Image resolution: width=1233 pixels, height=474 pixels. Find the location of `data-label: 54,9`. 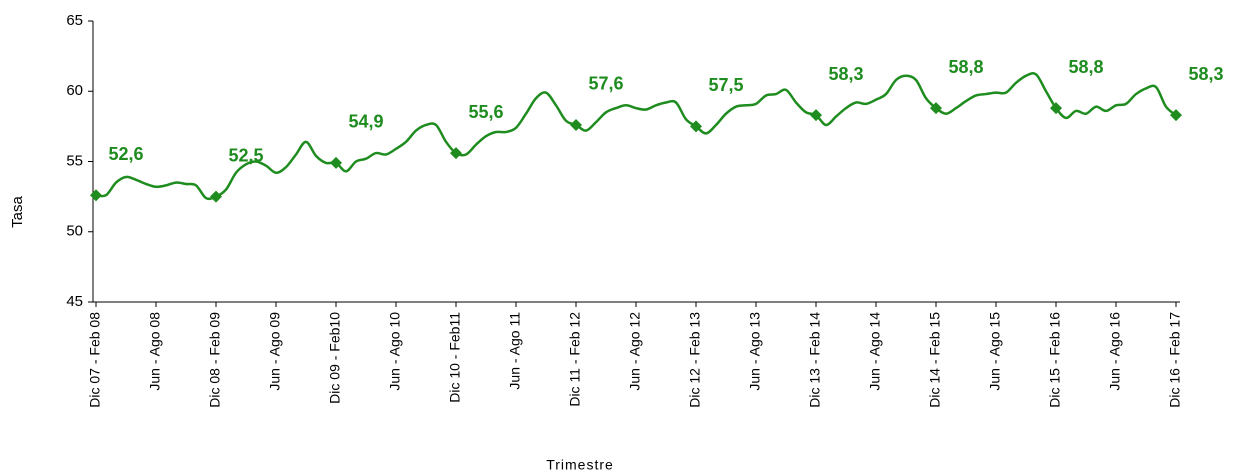

data-label: 54,9 is located at coordinates (365, 122).